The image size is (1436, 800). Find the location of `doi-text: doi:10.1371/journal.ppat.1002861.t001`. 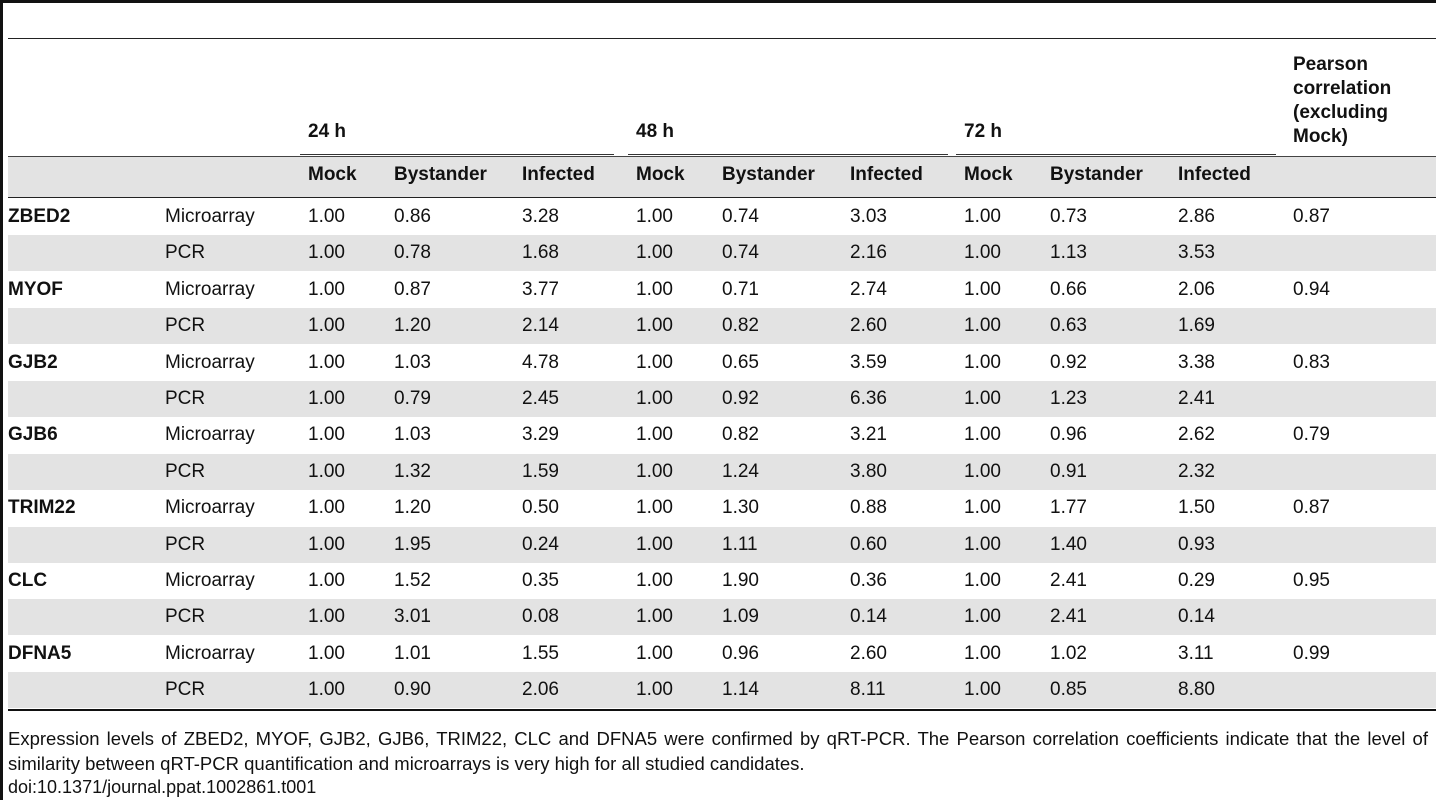

doi-text: doi:10.1371/journal.ppat.1002861.t001 is located at coordinates (162, 787).